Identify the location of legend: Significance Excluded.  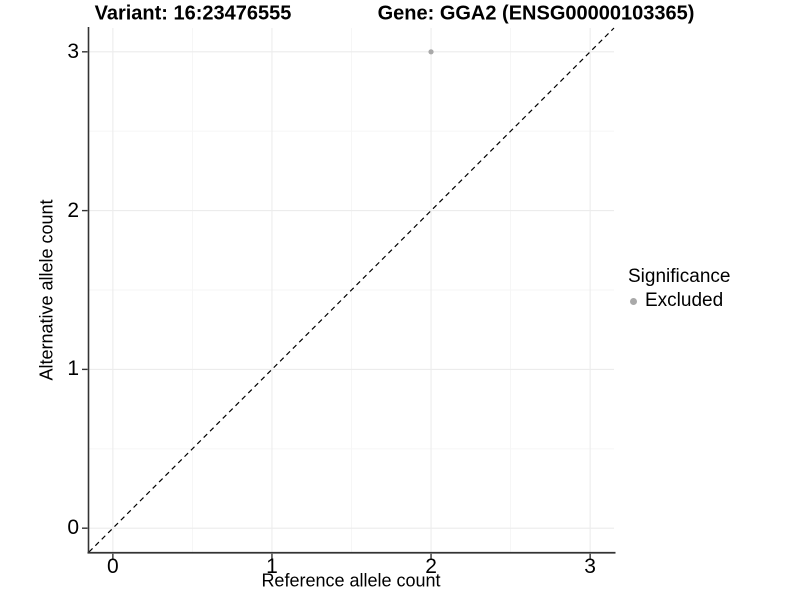
(679, 289).